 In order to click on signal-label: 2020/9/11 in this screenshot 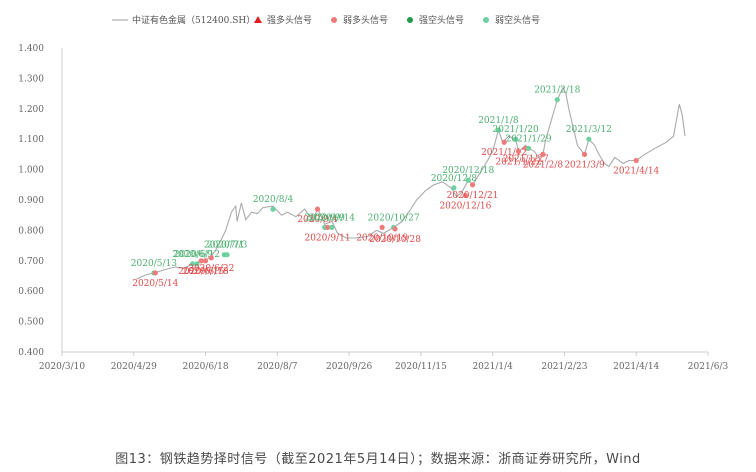, I will do `click(327, 238)`.